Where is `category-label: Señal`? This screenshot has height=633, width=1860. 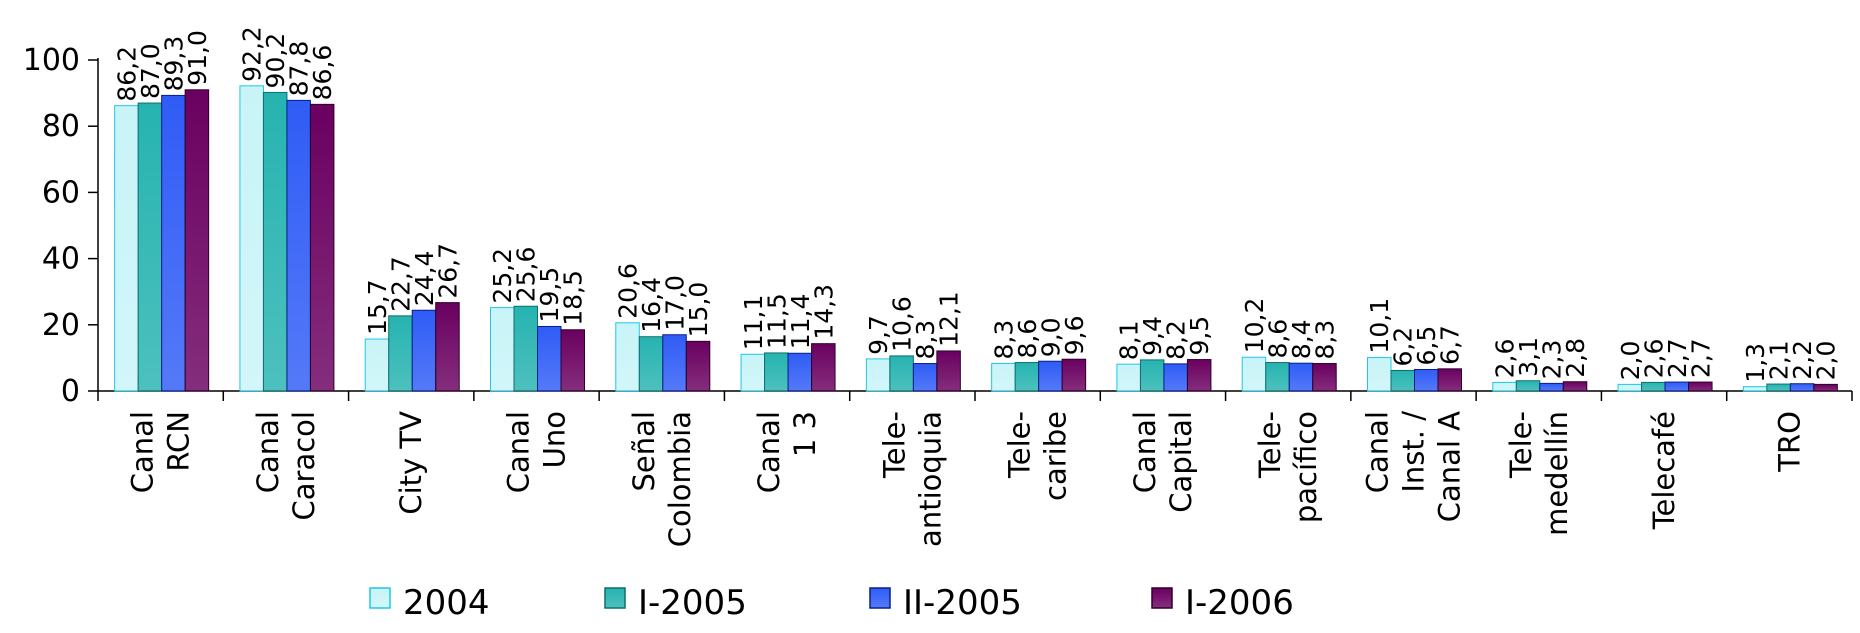
category-label: Señal is located at coordinates (644, 451).